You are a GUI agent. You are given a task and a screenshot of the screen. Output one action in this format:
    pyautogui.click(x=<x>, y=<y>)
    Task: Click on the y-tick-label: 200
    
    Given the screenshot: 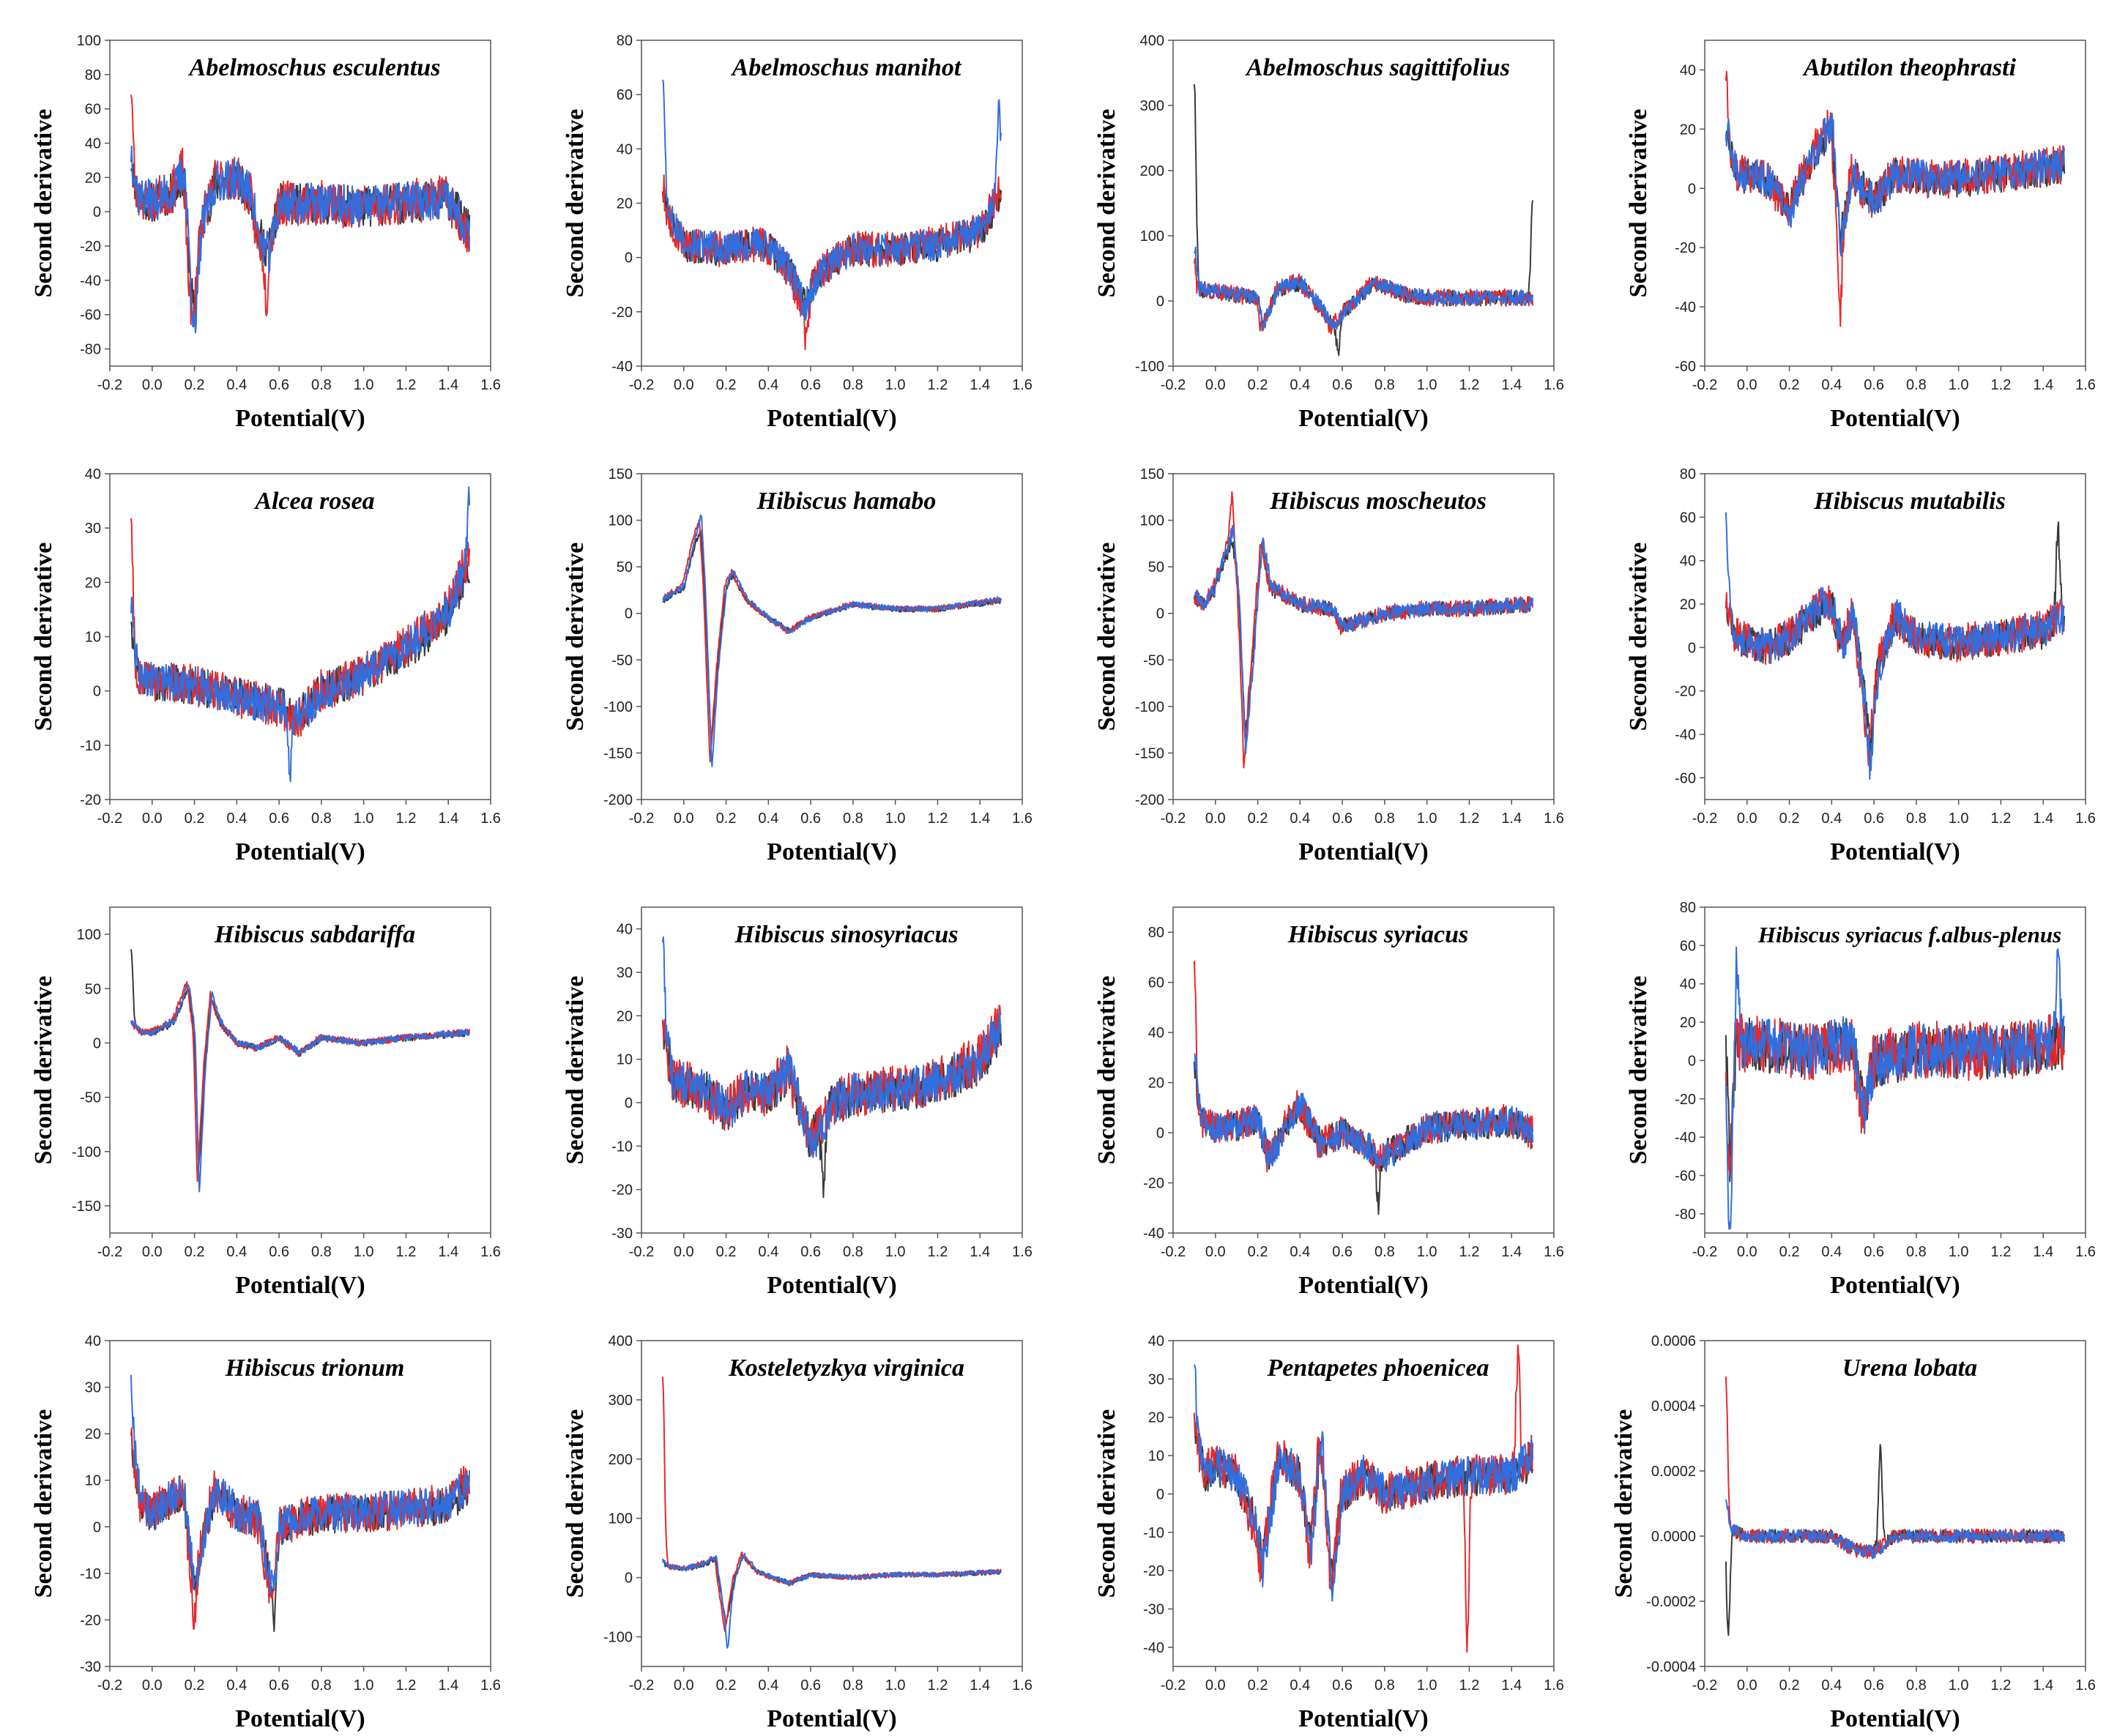 What is the action you would take?
    pyautogui.click(x=621, y=1460)
    